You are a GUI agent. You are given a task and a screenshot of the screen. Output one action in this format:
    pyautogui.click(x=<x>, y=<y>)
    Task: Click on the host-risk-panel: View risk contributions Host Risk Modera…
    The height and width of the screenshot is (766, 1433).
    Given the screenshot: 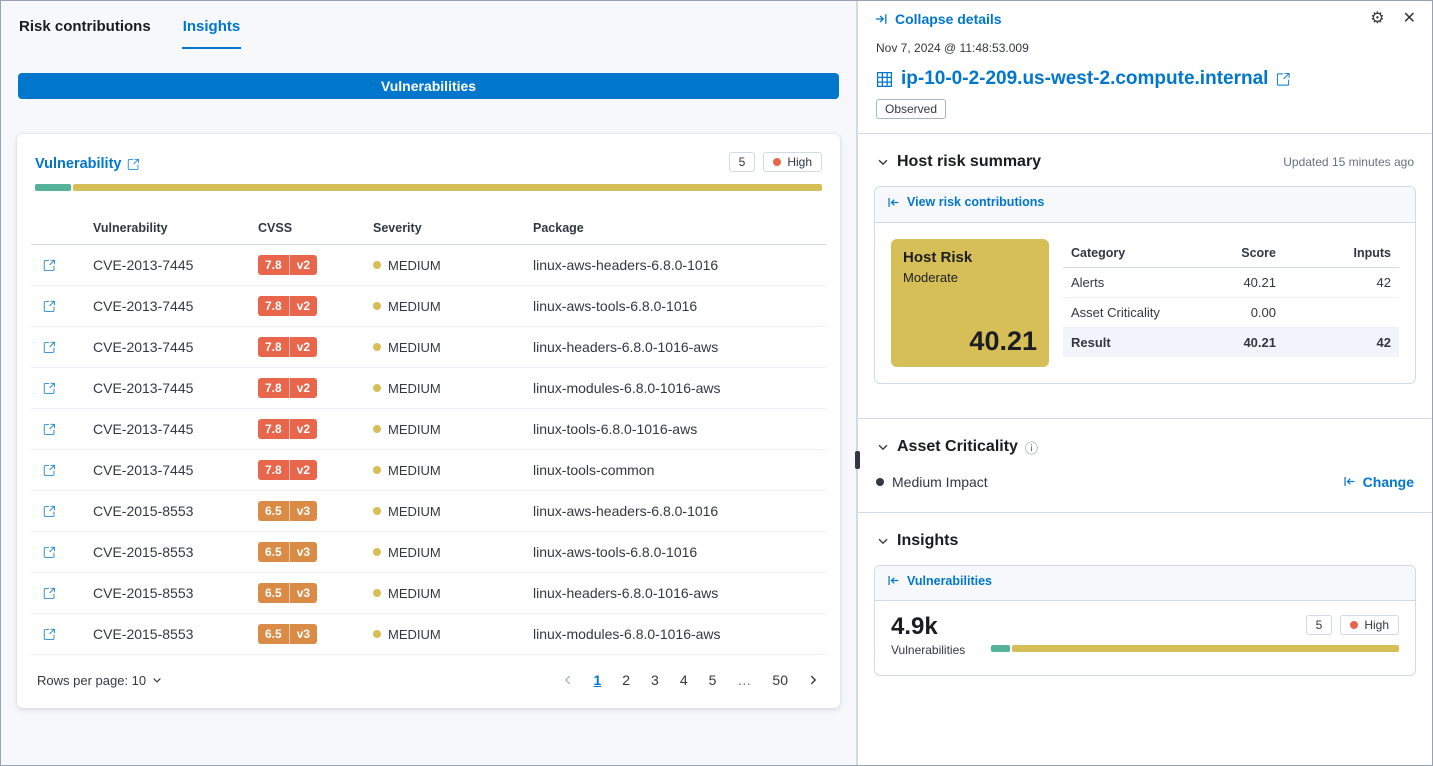 What is the action you would take?
    pyautogui.click(x=1145, y=285)
    